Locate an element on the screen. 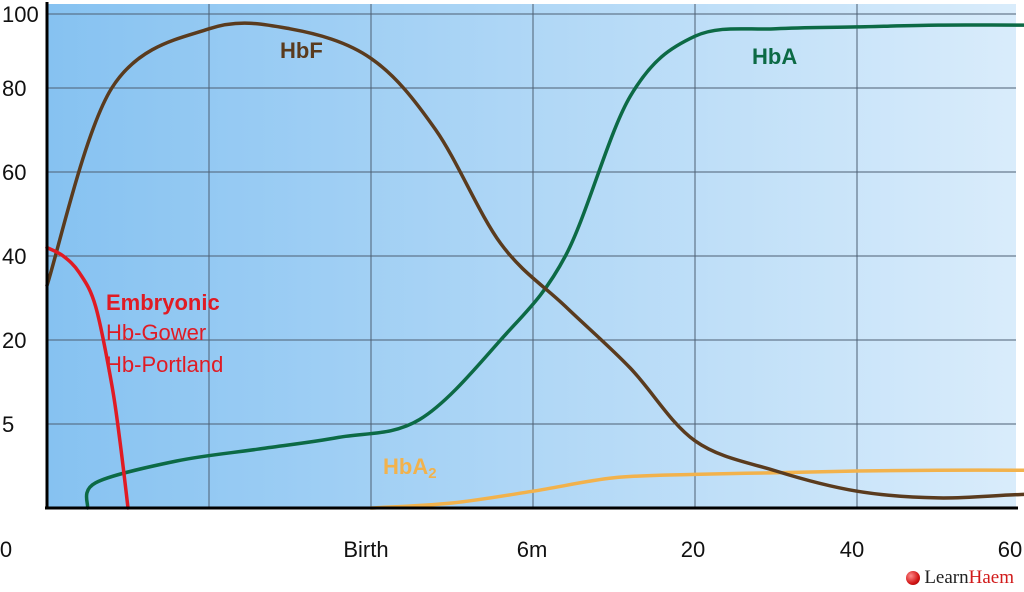 This screenshot has height=592, width=1024. series-line-embryonic is located at coordinates (87, 377).